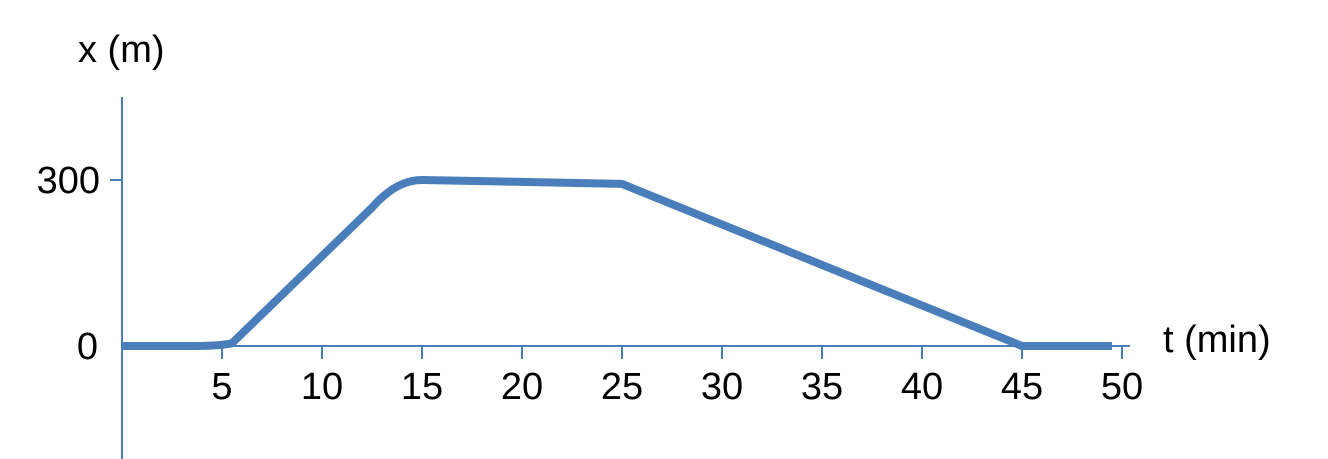 This screenshot has width=1328, height=459. I want to click on x-tick-label: 20, so click(522, 387).